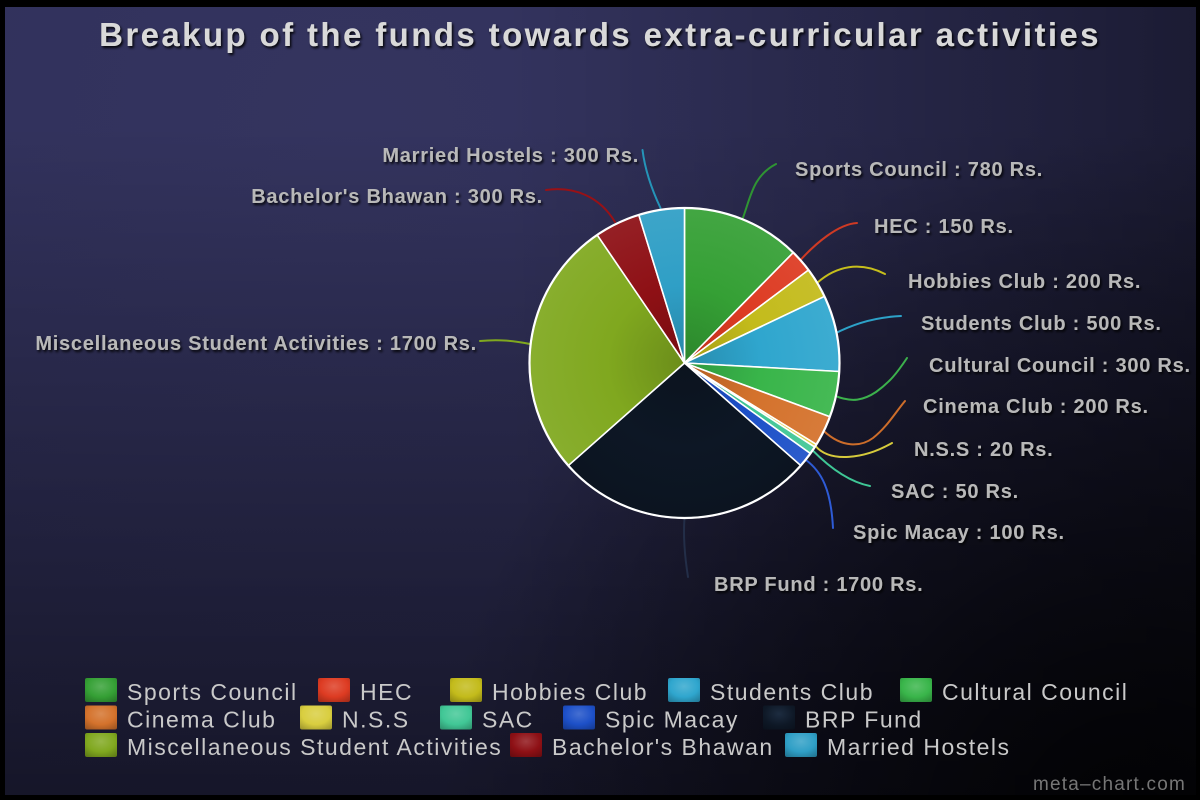 This screenshot has width=1200, height=800. I want to click on svg-text: N.S.S, so click(376, 720).